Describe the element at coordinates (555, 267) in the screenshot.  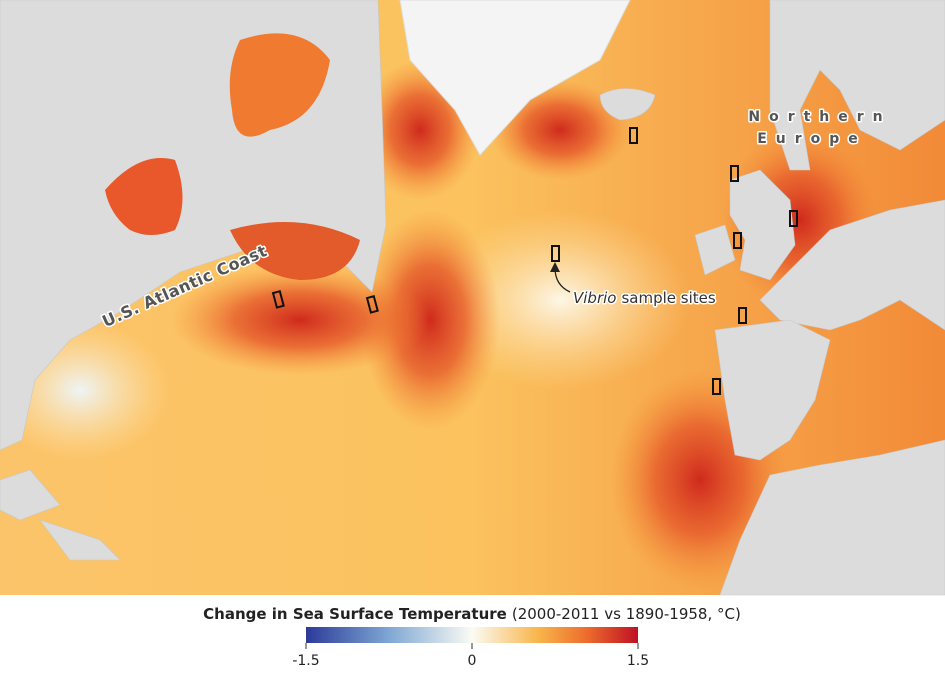
I see `annotation-arrowhead` at that location.